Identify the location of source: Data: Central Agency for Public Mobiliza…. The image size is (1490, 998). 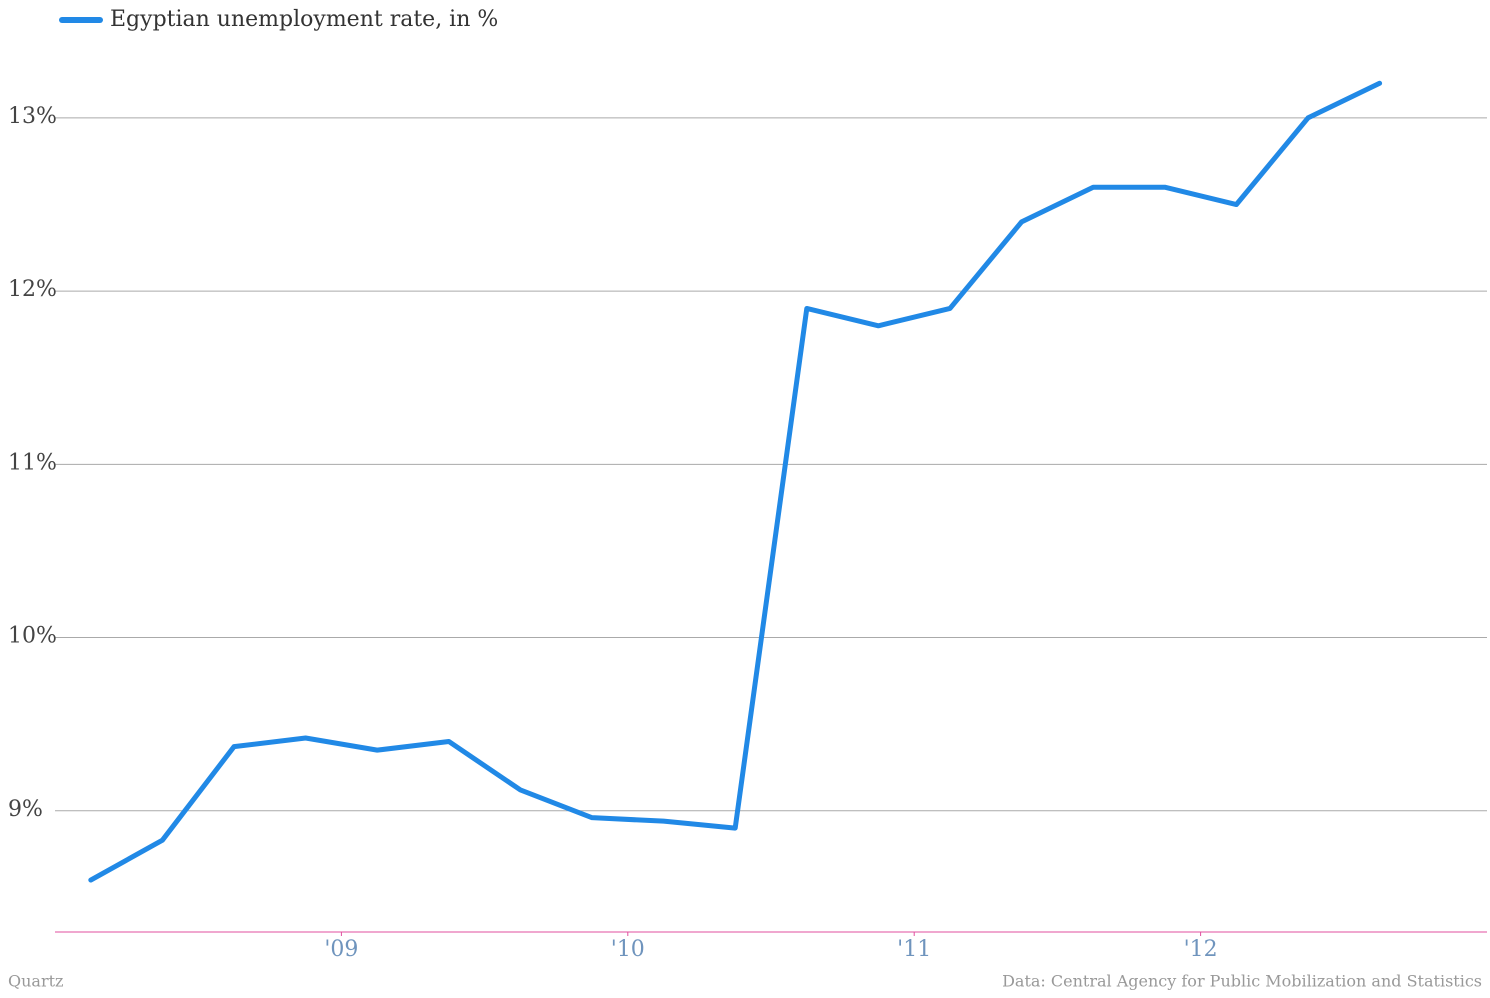
(1242, 981).